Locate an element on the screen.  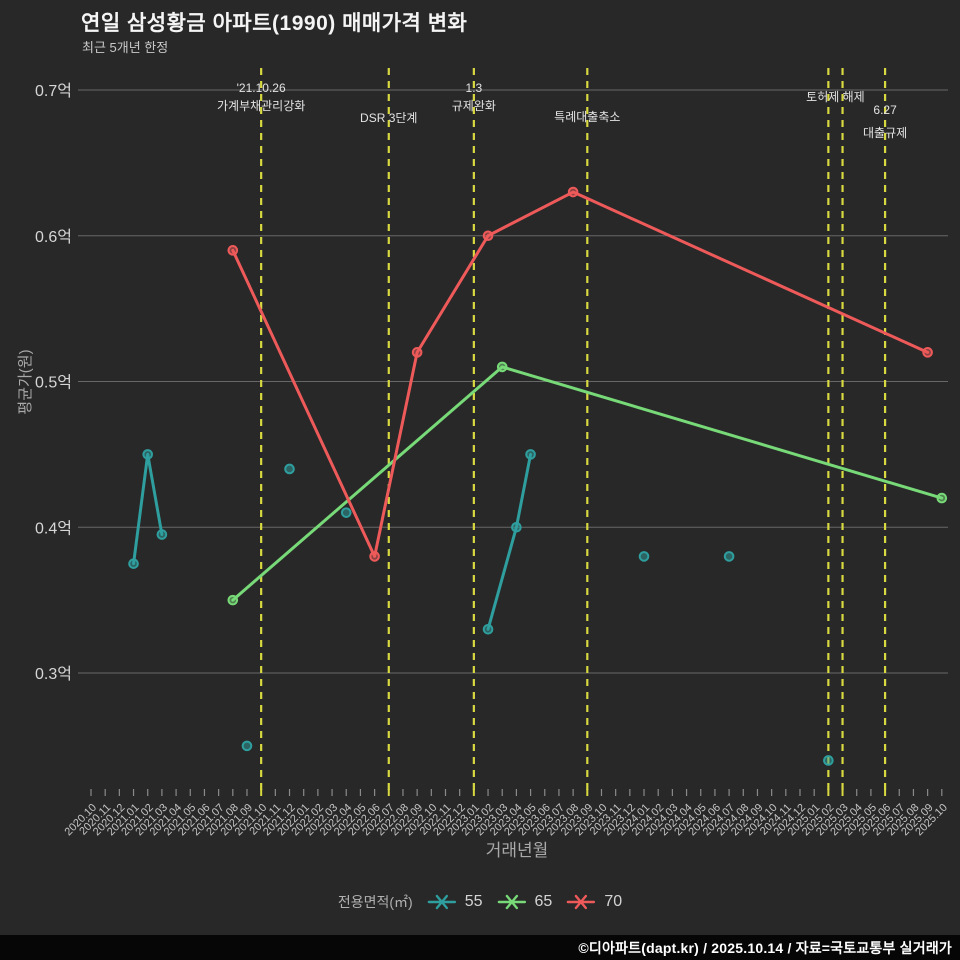
legend-item-70: 70 is located at coordinates (594, 902).